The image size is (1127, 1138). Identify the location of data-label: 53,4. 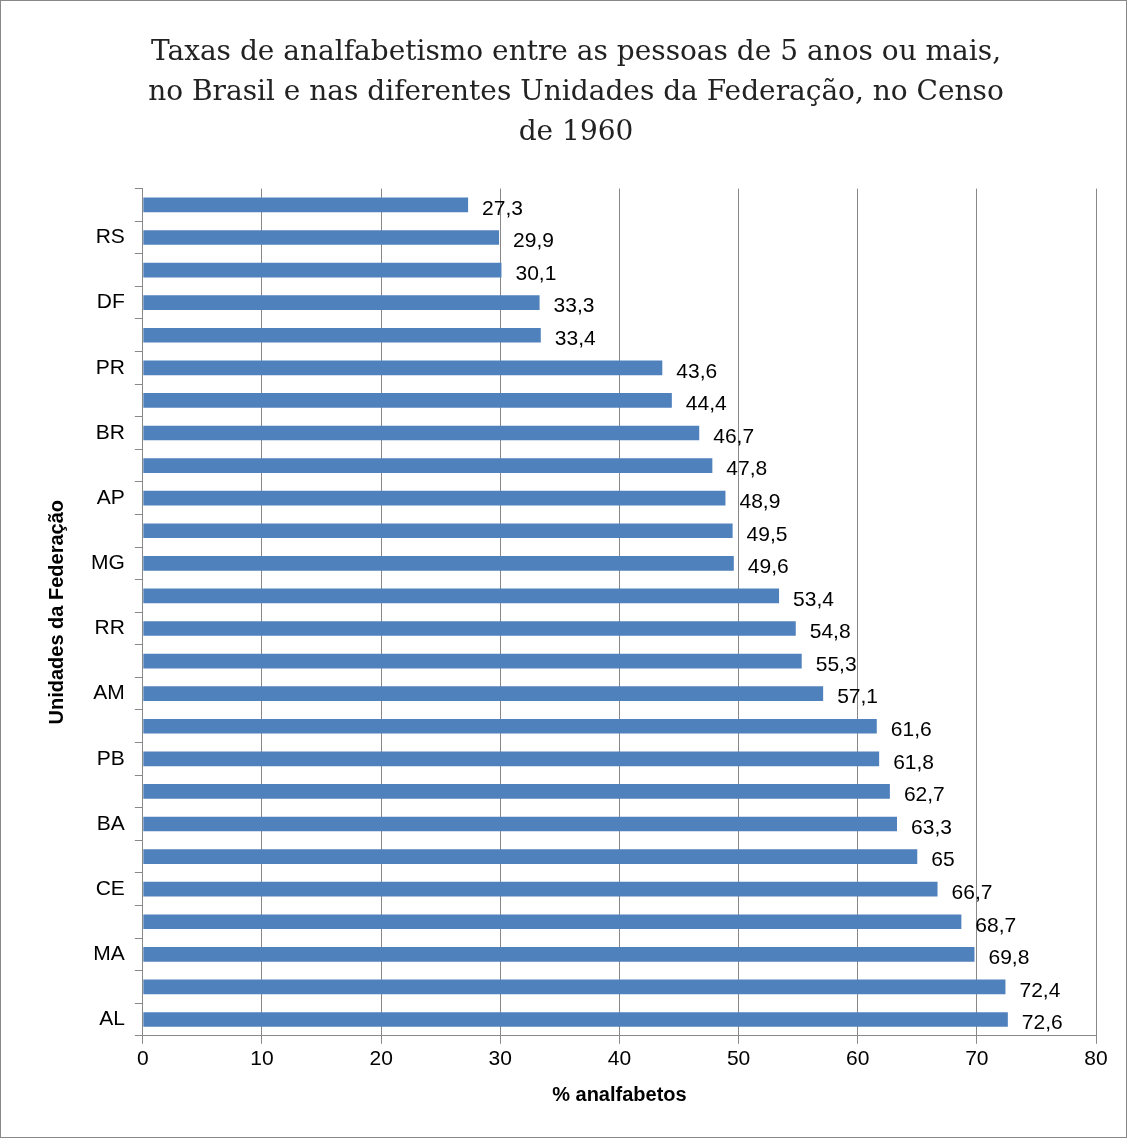
(814, 598).